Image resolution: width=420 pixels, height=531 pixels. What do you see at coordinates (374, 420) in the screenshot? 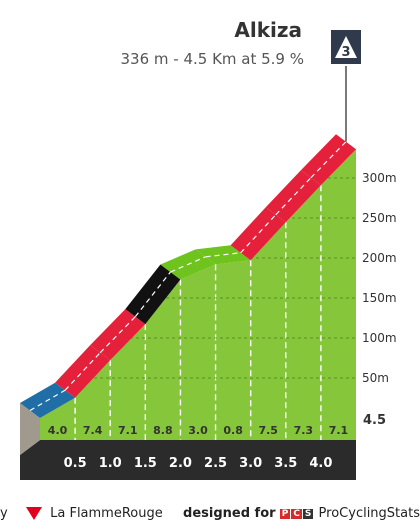
I see `end-distance-label: 4.5` at bounding box center [374, 420].